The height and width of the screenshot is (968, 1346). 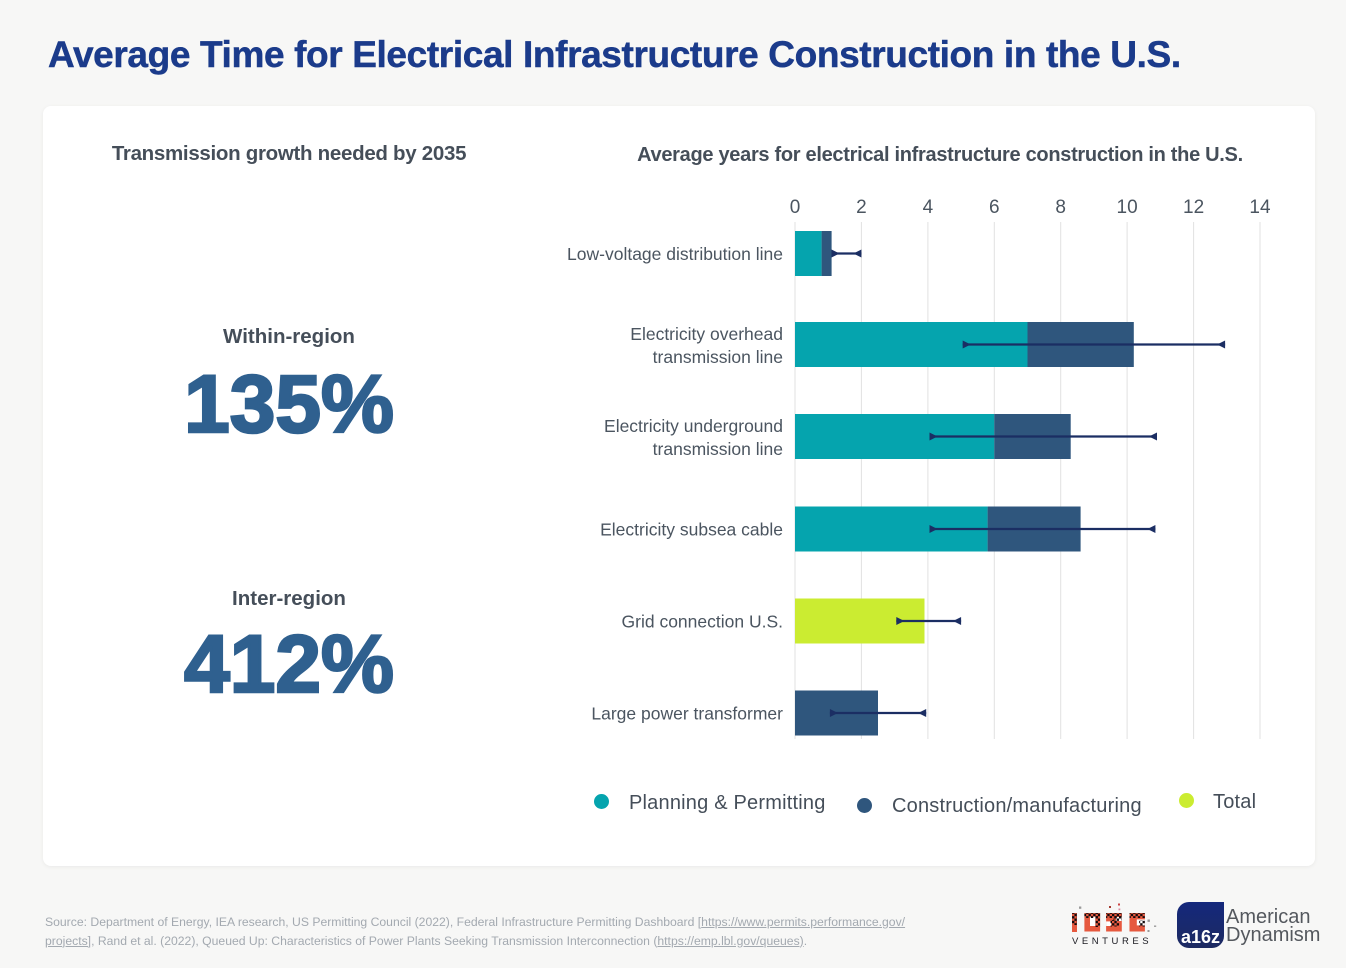 What do you see at coordinates (928, 207) in the screenshot?
I see `svg-text: 4` at bounding box center [928, 207].